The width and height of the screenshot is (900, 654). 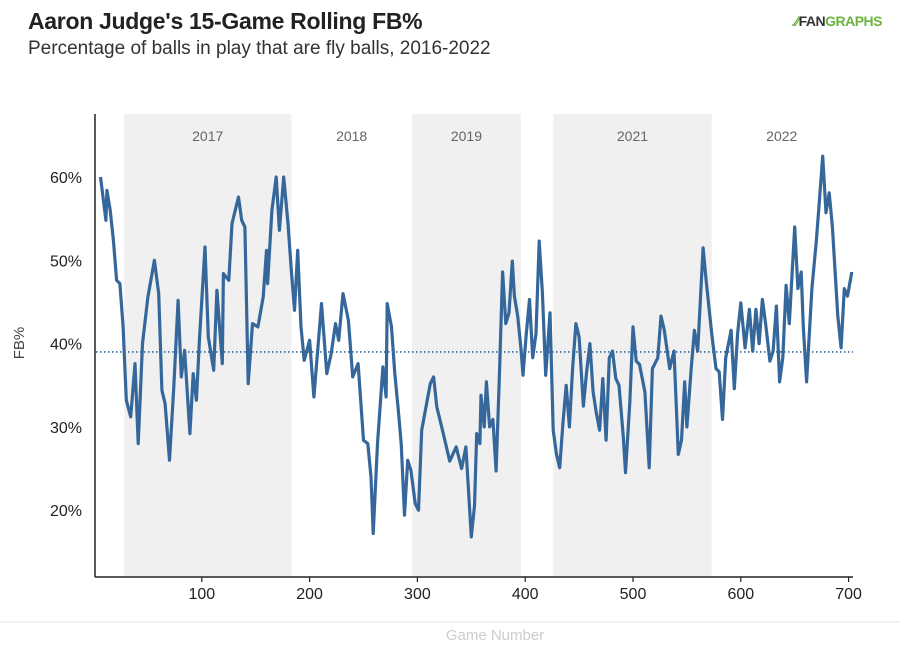 I want to click on chart-title: Aaron Judge's 15-Game Rolling FB%, so click(x=225, y=21).